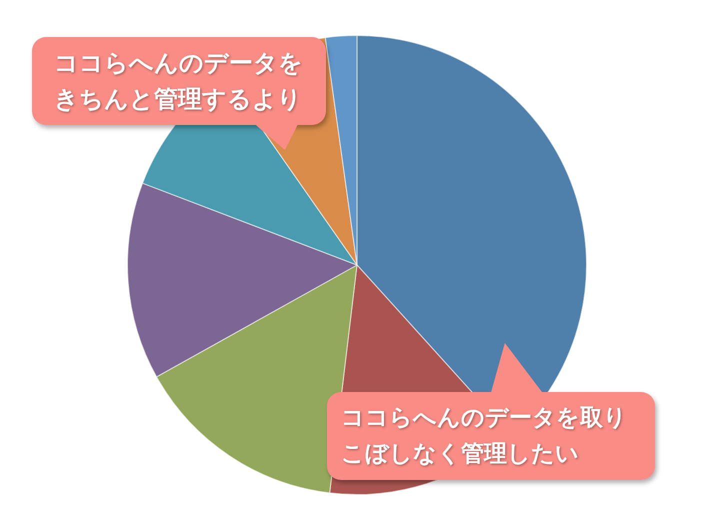 Image resolution: width=722 pixels, height=519 pixels. What do you see at coordinates (179, 81) in the screenshot?
I see `text: ココらへんのデータをきちんと管理するより` at bounding box center [179, 81].